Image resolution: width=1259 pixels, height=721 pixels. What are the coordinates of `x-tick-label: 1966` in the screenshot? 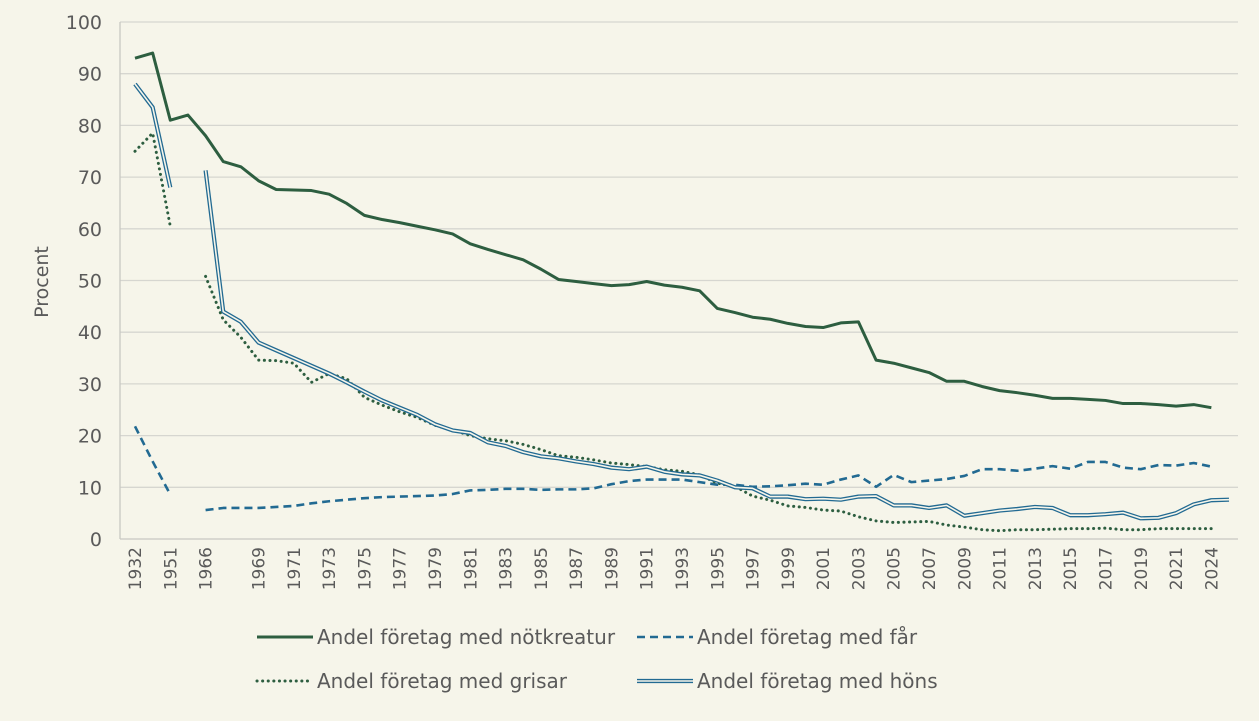 It's located at (207, 568).